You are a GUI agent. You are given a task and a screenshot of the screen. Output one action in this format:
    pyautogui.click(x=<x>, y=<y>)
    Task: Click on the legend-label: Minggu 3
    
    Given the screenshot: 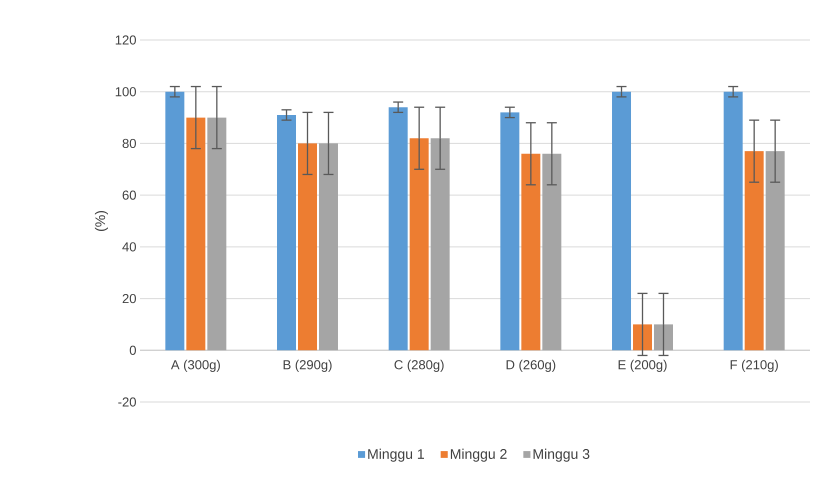 What is the action you would take?
    pyautogui.click(x=562, y=455)
    